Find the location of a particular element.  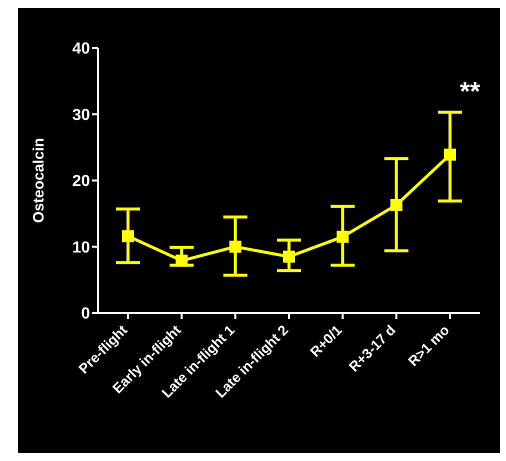

y-tick-label: 40 is located at coordinates (81, 49).